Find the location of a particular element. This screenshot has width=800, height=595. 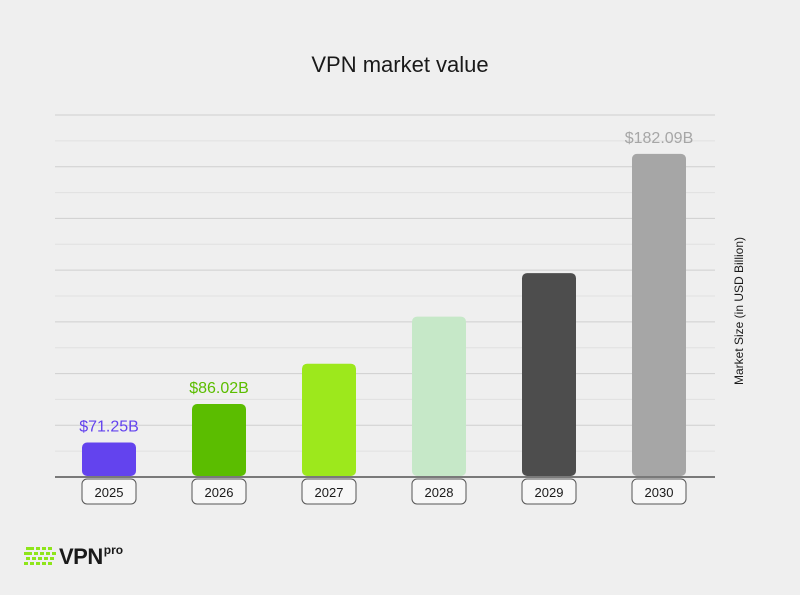

x-tick-label-2025: 2025 is located at coordinates (109, 492).